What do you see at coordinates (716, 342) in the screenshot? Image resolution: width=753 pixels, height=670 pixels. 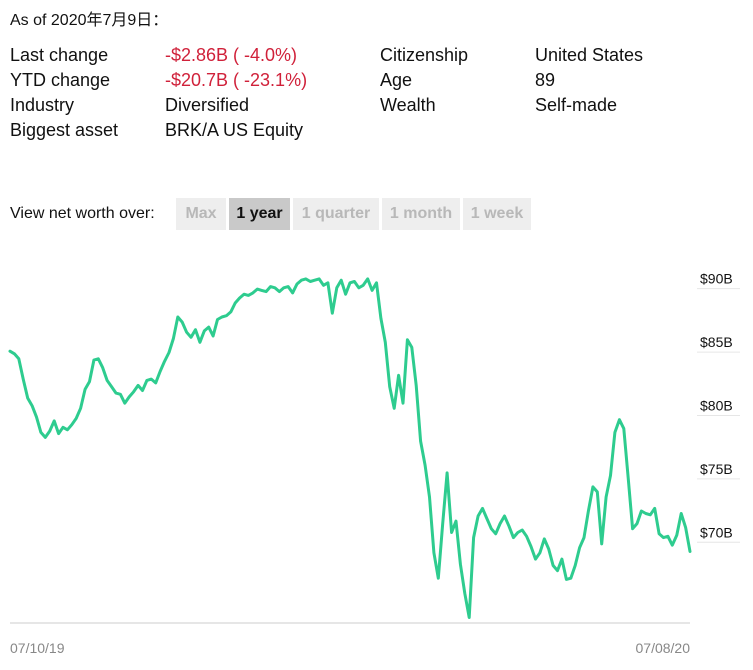 I see `y-tick-label: $85B` at bounding box center [716, 342].